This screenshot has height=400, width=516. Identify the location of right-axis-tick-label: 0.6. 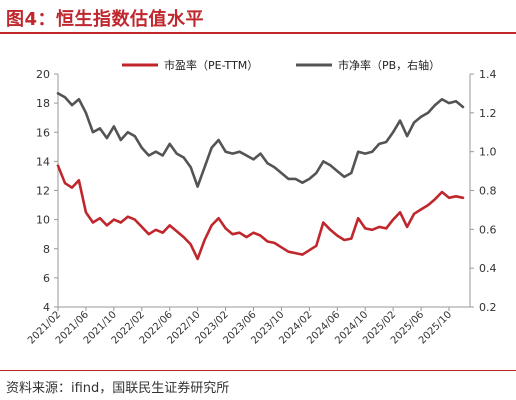
(488, 229).